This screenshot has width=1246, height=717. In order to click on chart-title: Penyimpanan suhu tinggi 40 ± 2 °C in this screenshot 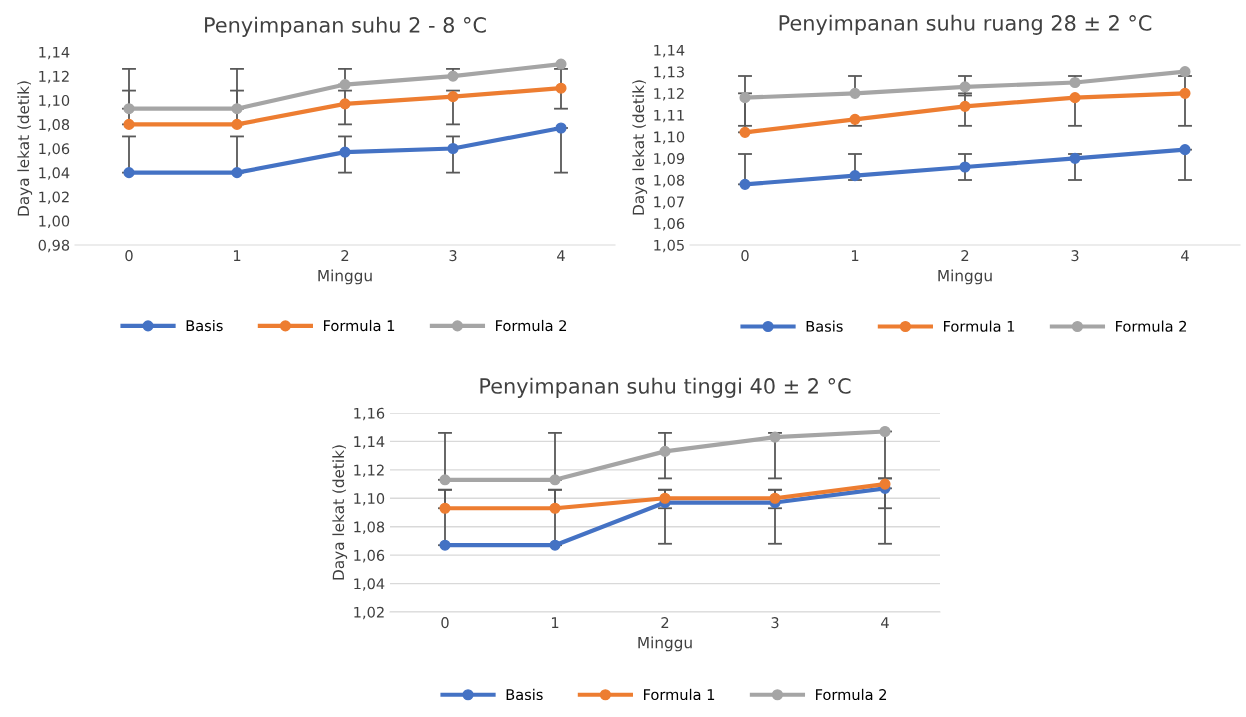, I will do `click(665, 387)`.